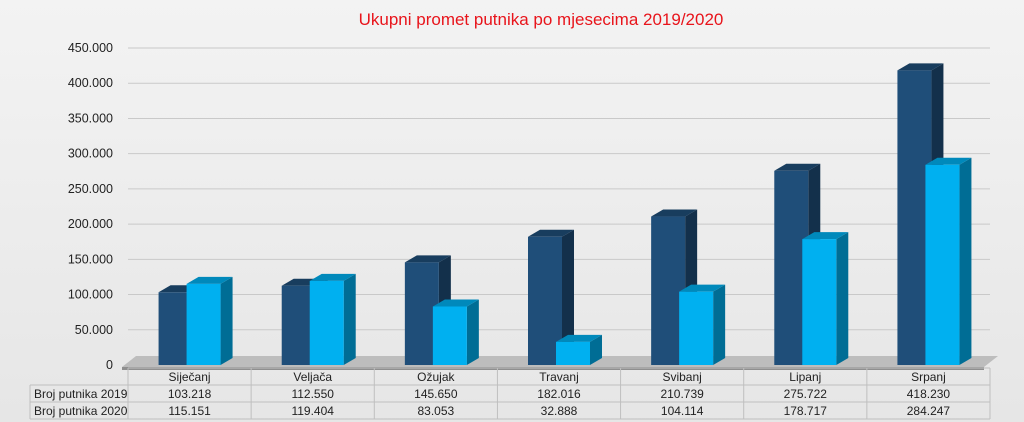  Describe the element at coordinates (682, 394) in the screenshot. I see `table-value: 210.739` at that location.